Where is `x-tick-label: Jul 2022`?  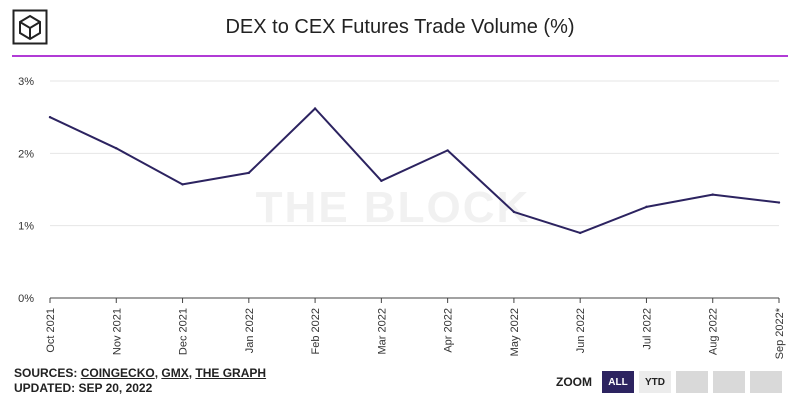 x-tick-label: Jul 2022 is located at coordinates (647, 329).